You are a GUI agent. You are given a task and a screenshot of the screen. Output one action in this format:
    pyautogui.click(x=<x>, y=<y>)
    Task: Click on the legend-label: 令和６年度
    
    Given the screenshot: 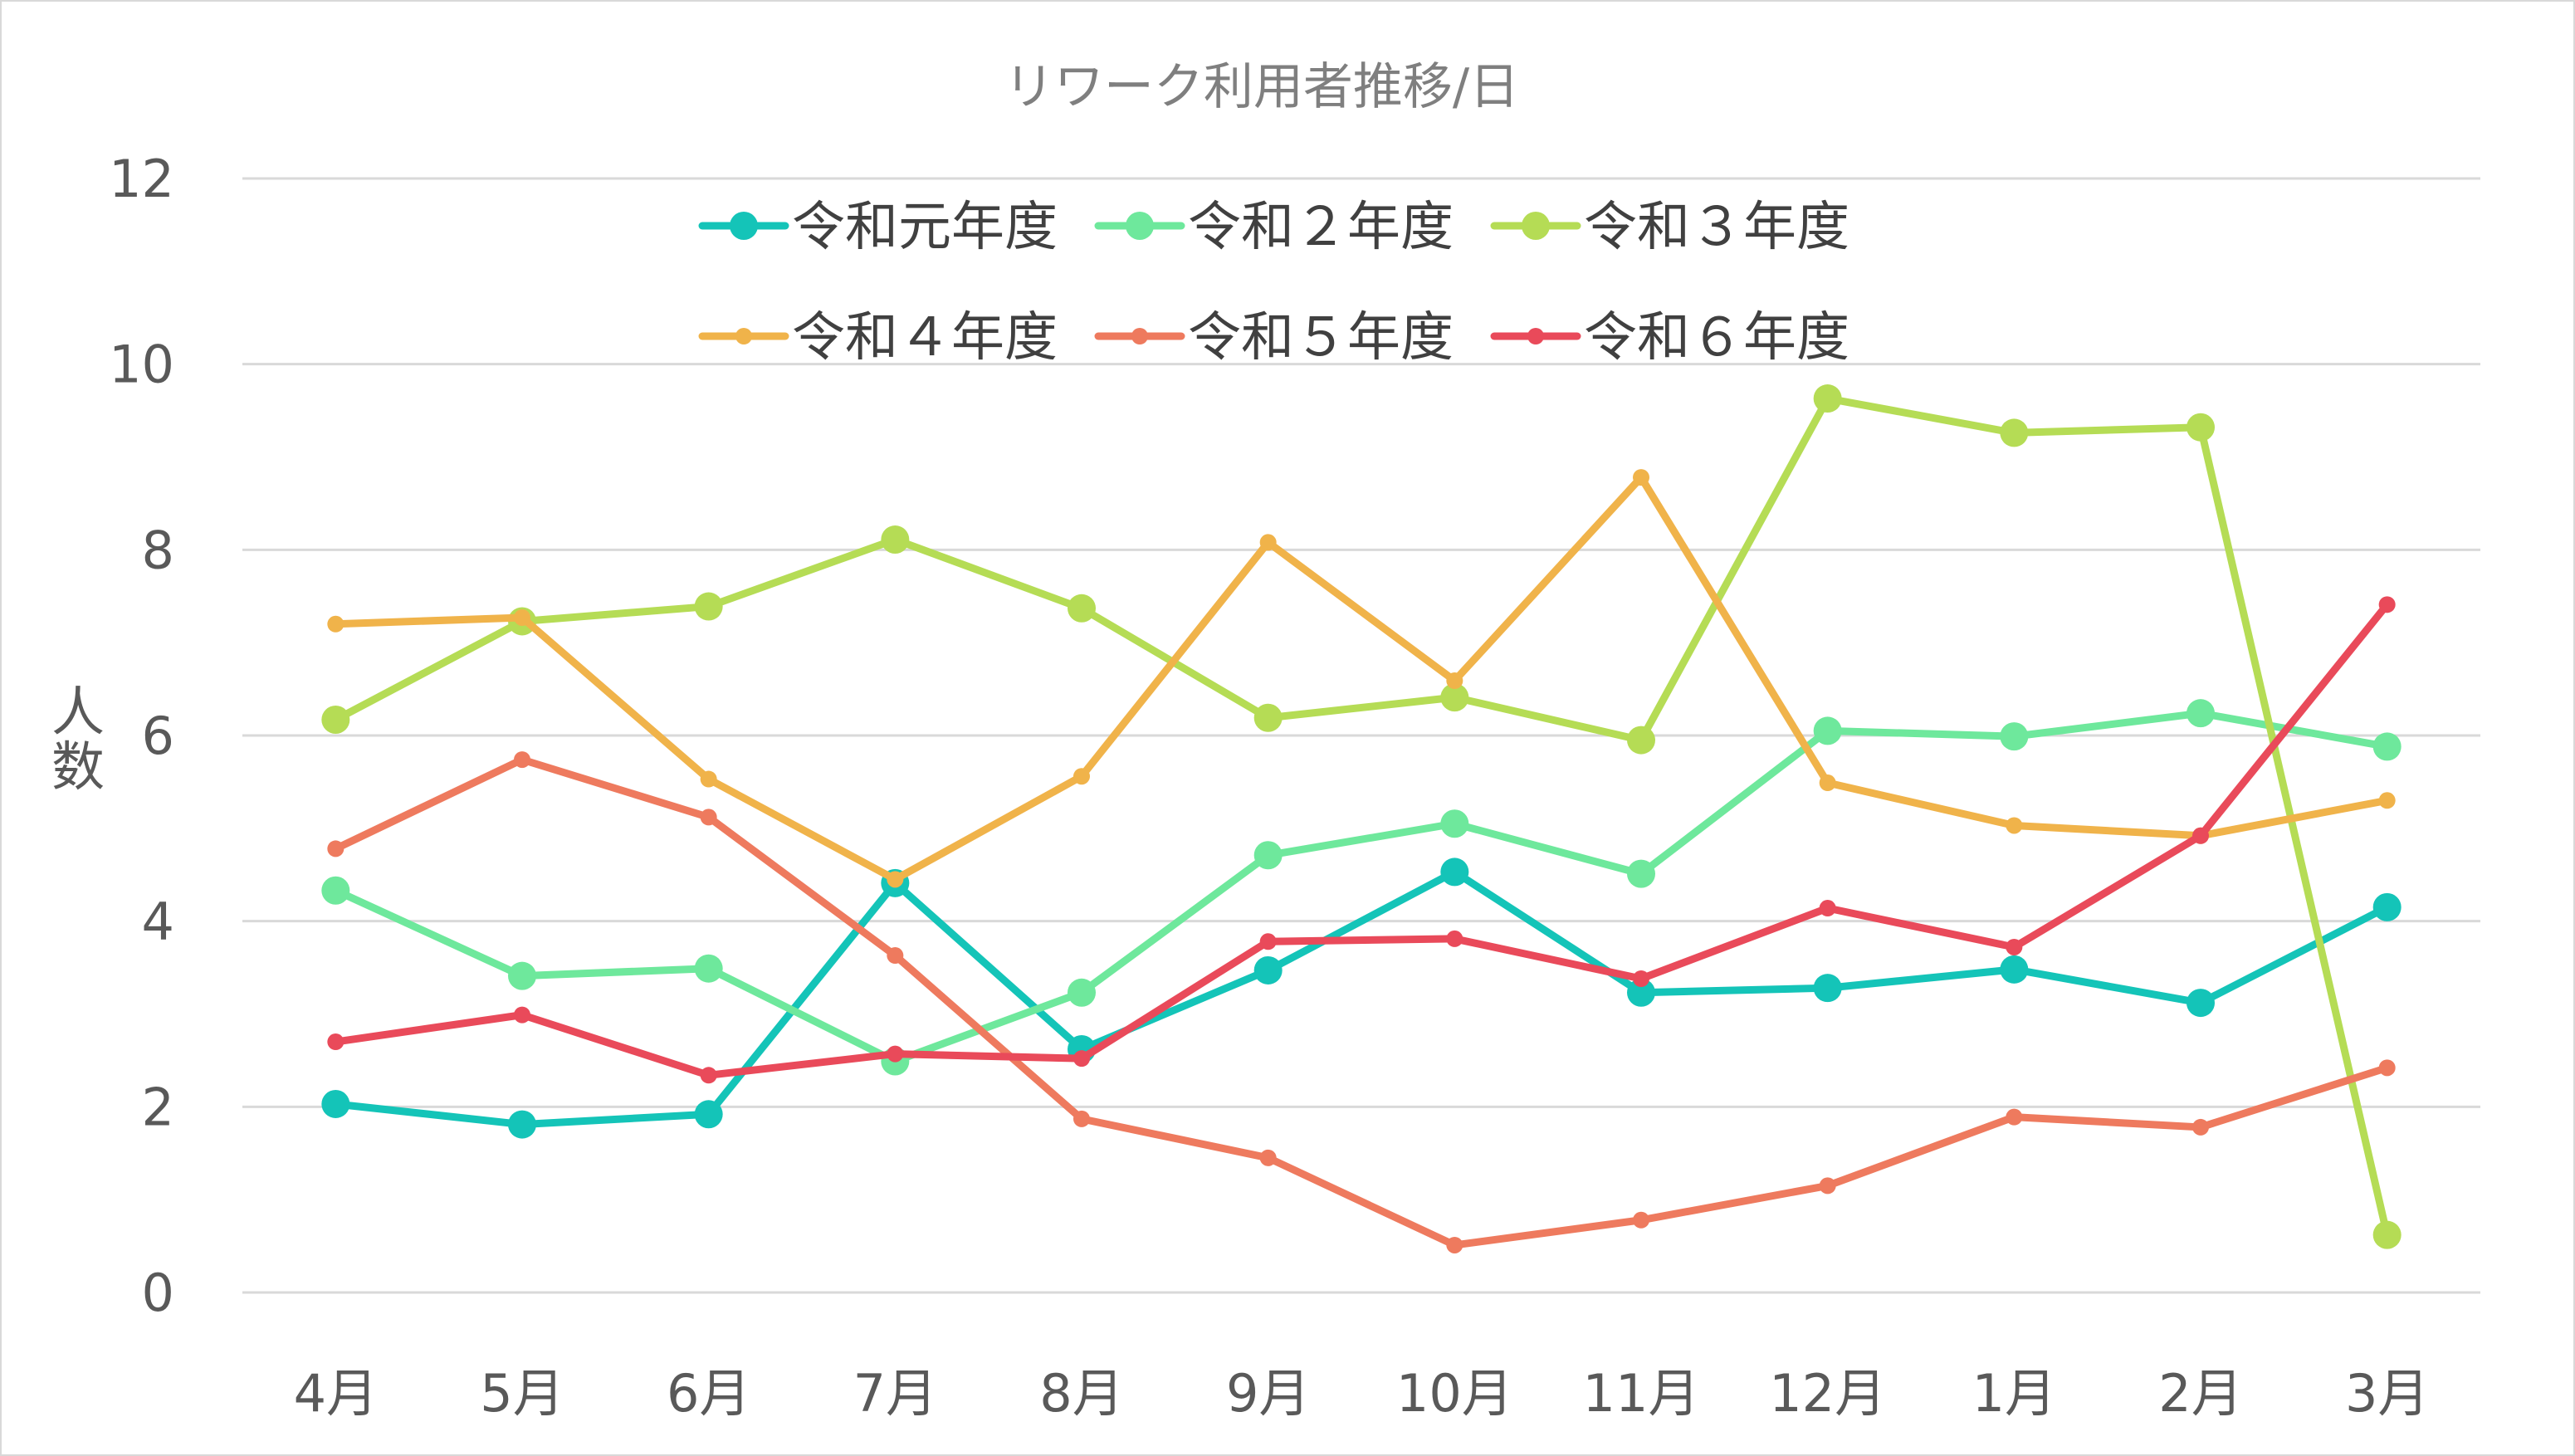 What is the action you would take?
    pyautogui.click(x=1716, y=338)
    